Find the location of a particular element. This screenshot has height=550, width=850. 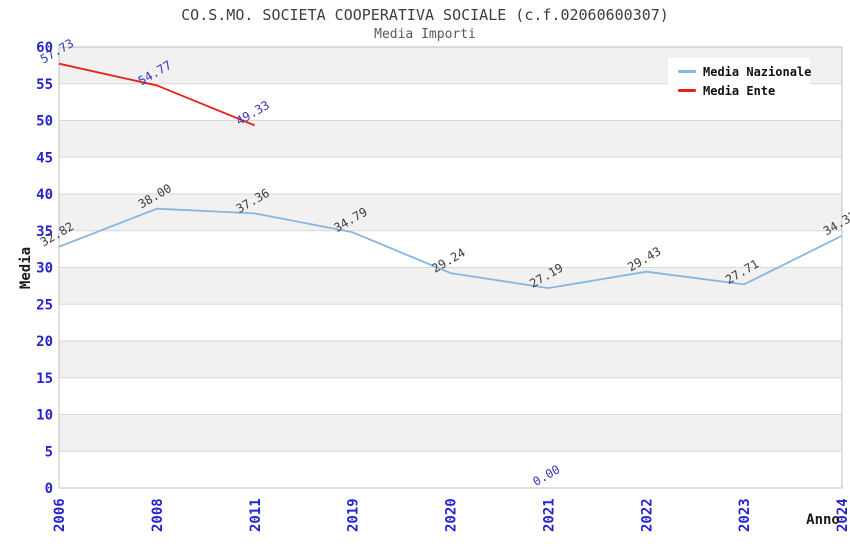

x-tick-label: 2011 is located at coordinates (256, 515).